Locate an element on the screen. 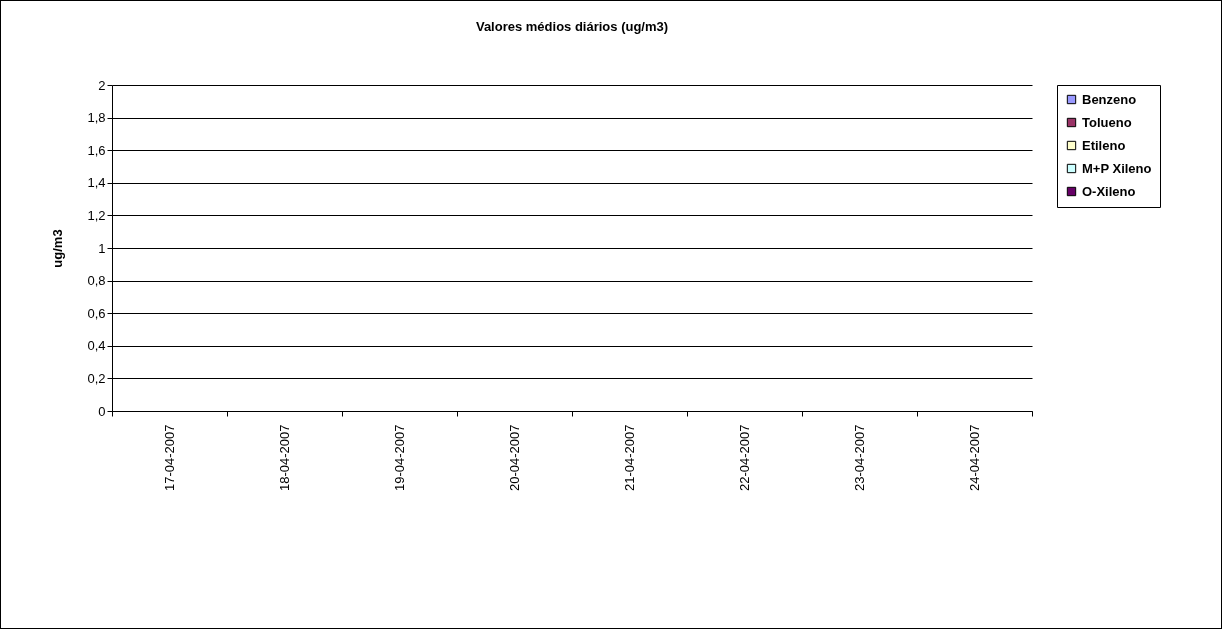  x-tick-label: 19-04-2007 is located at coordinates (399, 457).